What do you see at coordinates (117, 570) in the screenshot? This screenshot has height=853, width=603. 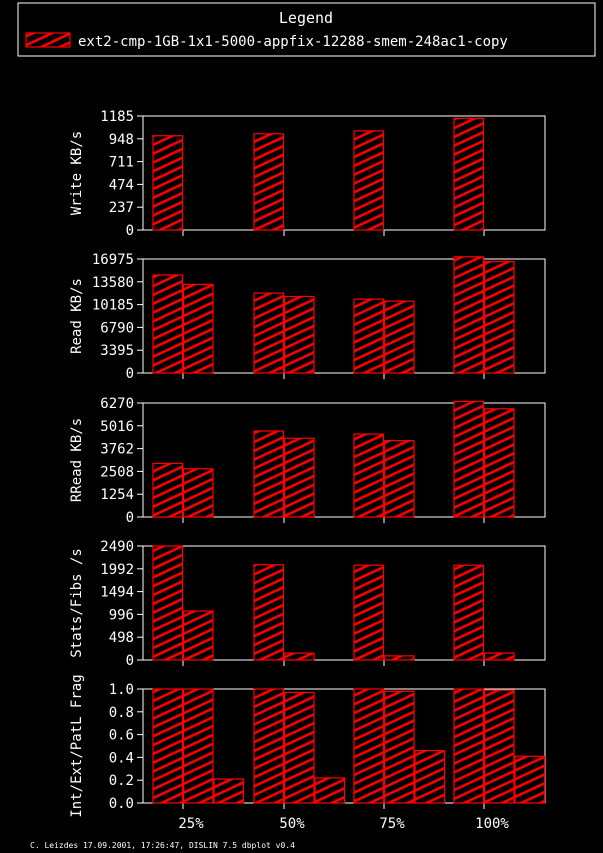 I see `y-tick-label: 1992` at bounding box center [117, 570].